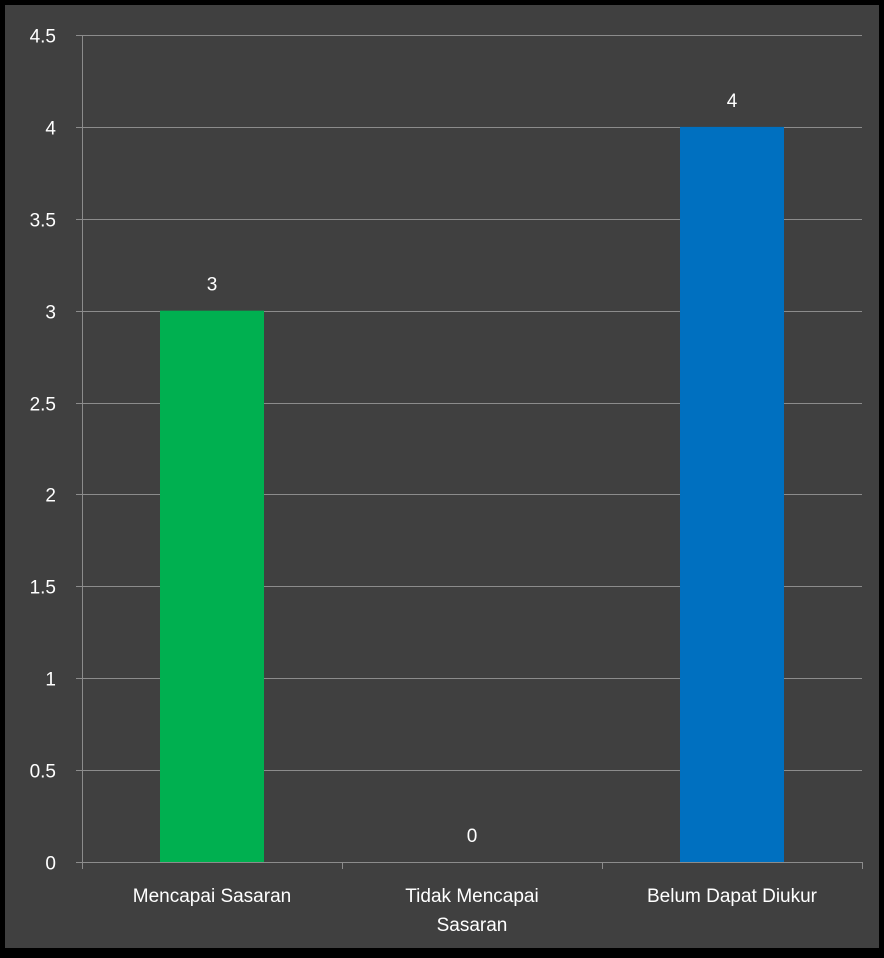 Image resolution: width=884 pixels, height=958 pixels. Describe the element at coordinates (43, 588) in the screenshot. I see `y-tick-label: 1.5` at that location.